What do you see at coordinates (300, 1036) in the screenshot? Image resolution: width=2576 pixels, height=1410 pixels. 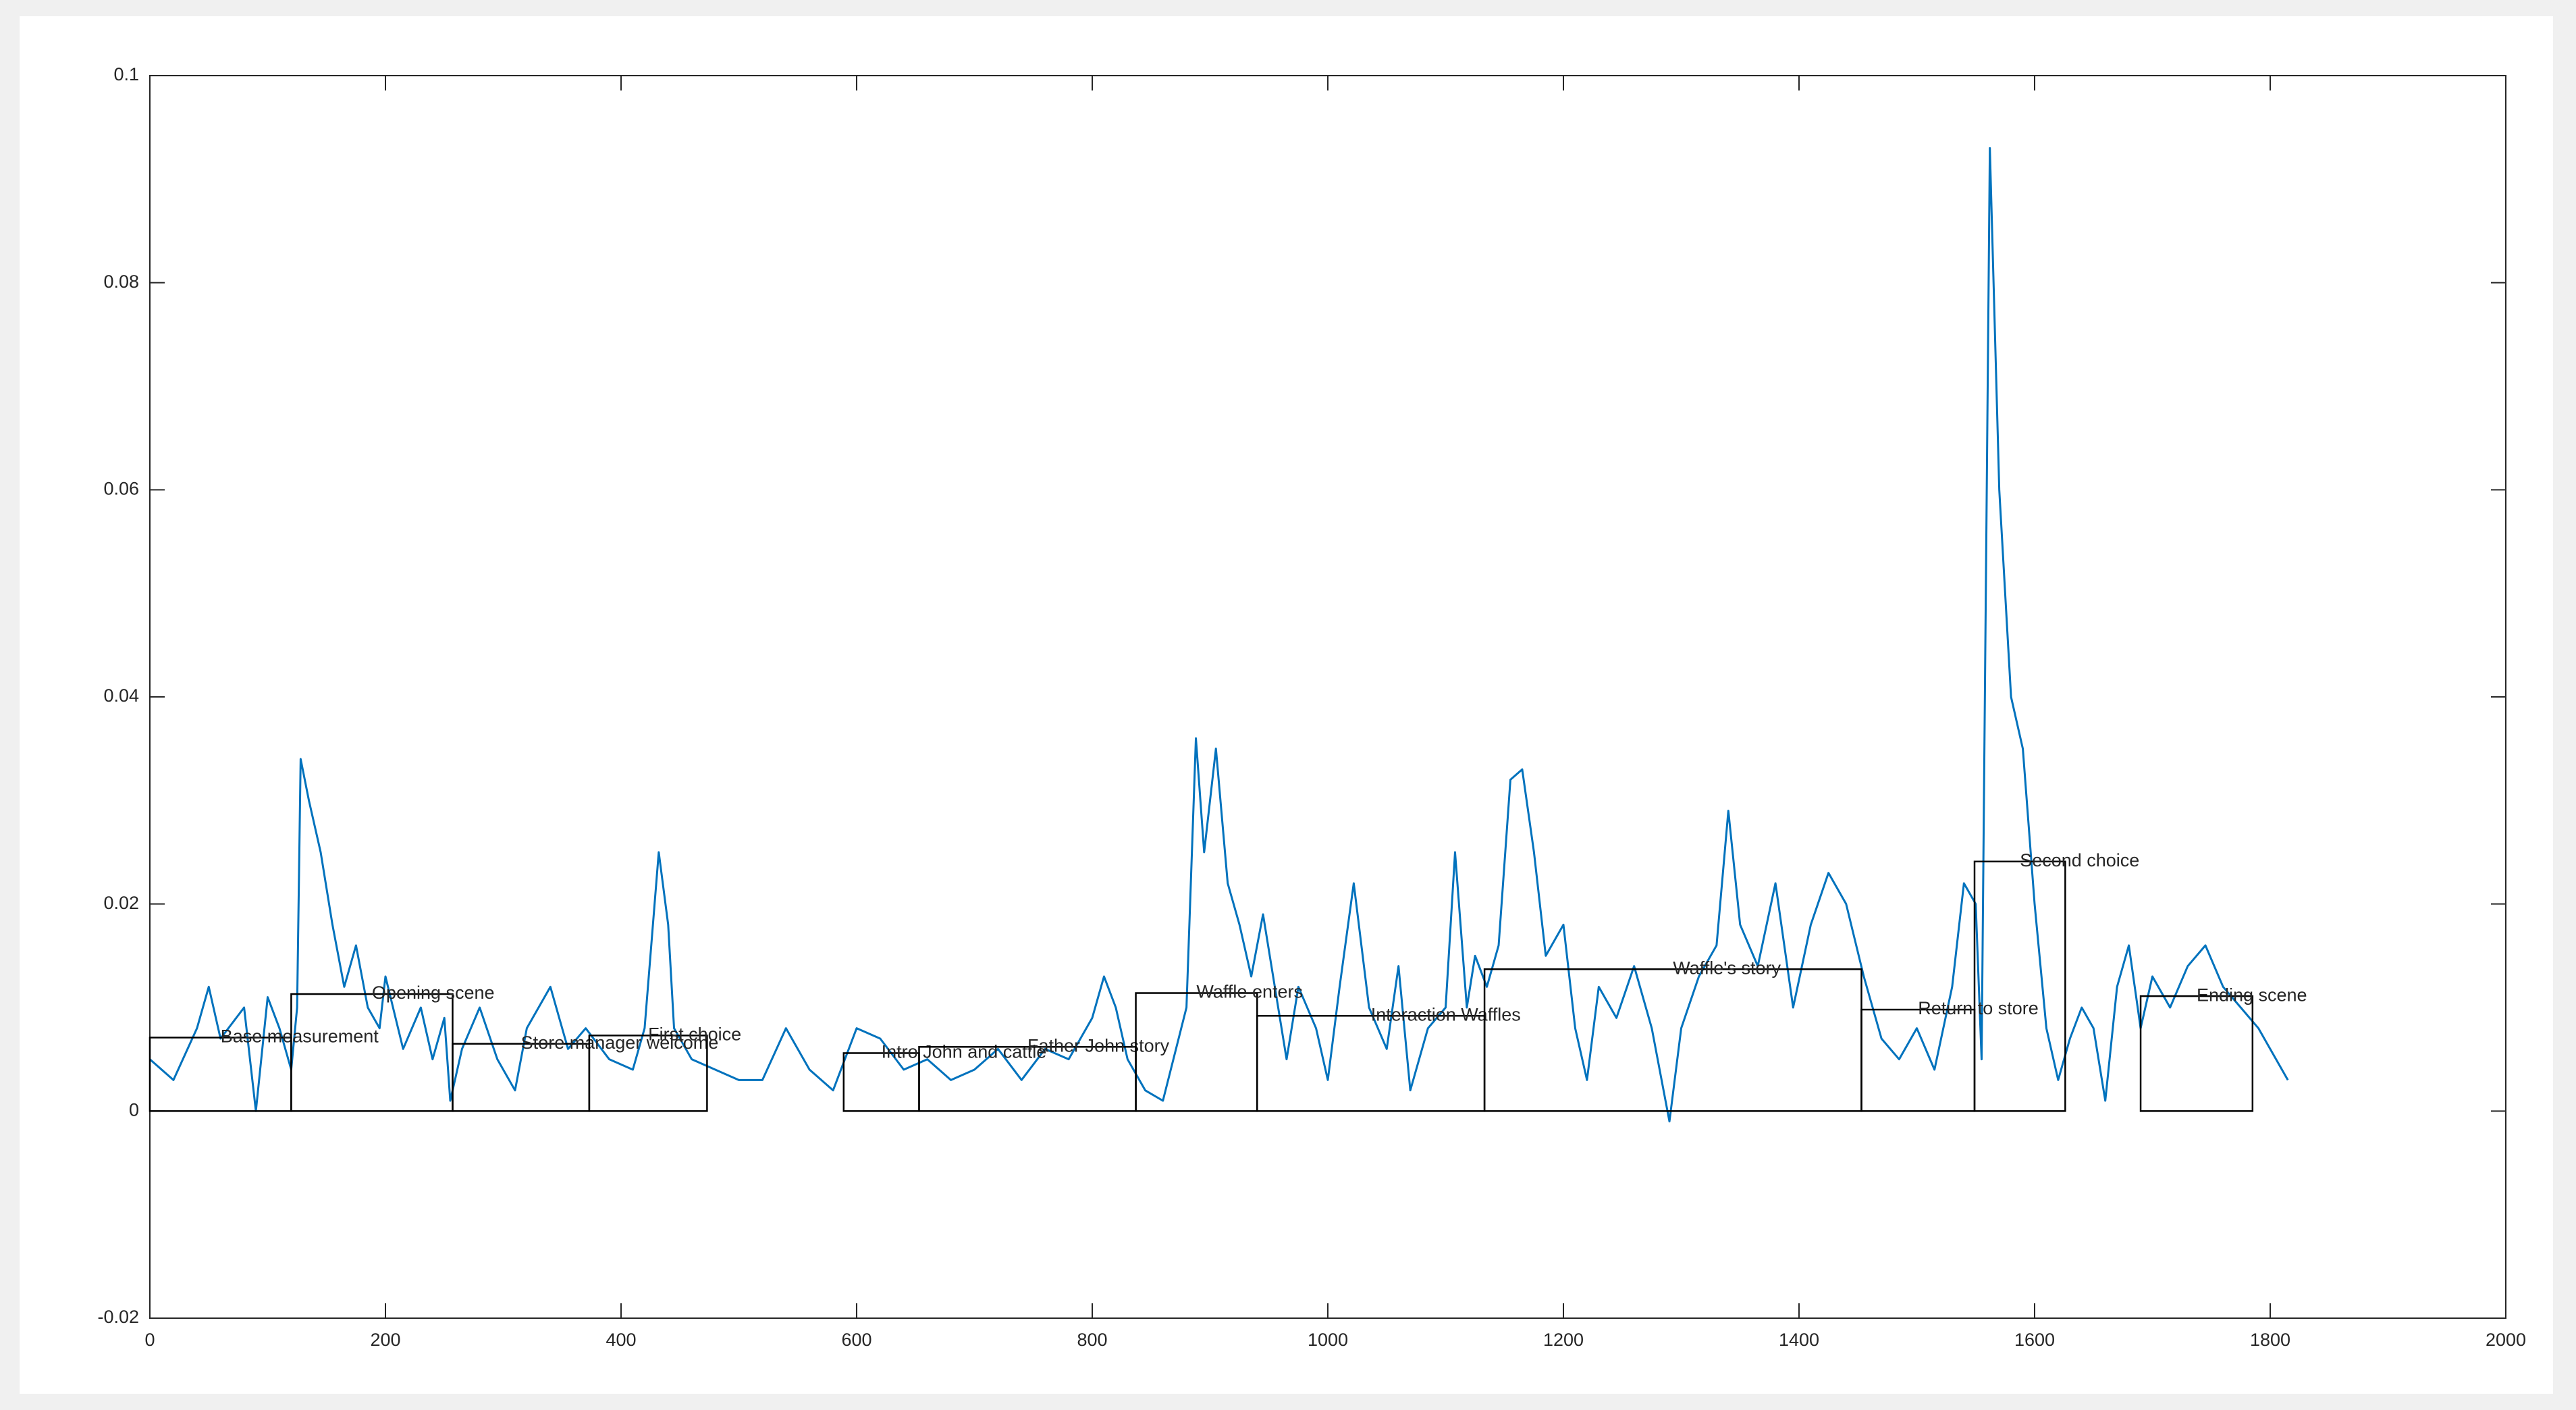 I see `region-label: Base measurement` at bounding box center [300, 1036].